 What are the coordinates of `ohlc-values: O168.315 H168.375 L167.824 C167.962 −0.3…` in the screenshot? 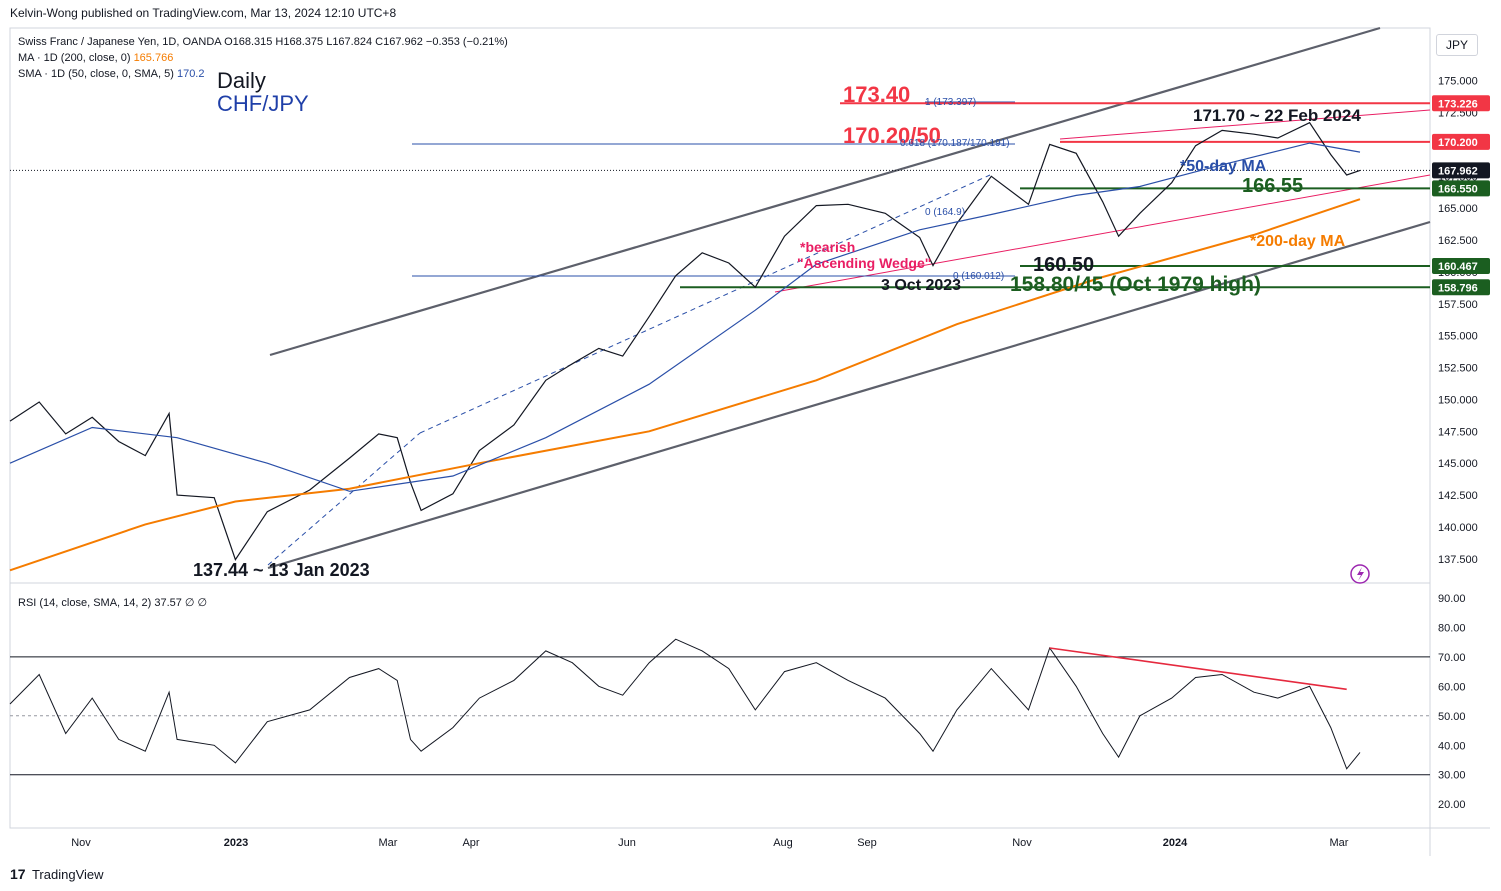 It's located at (366, 42).